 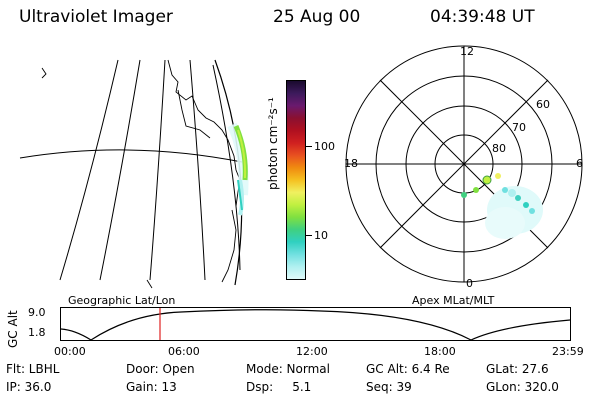 I want to click on status-glon: GLon: 320.0, so click(x=522, y=387).